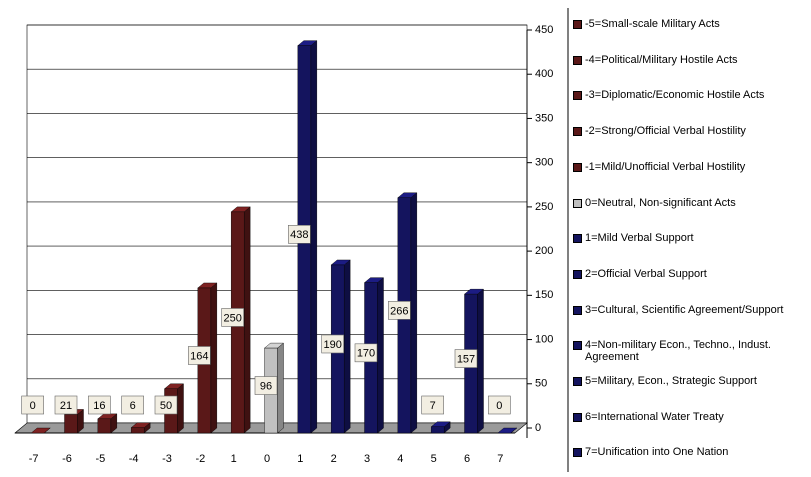 This screenshot has height=477, width=811. I want to click on data-label: 438, so click(299, 235).